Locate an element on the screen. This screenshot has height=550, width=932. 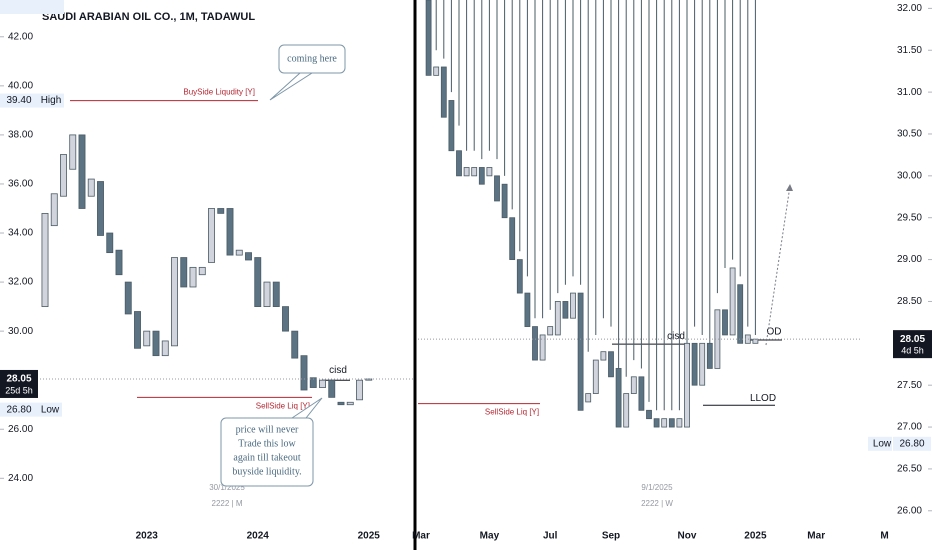
callout-cover is located at coordinates (312, 59).